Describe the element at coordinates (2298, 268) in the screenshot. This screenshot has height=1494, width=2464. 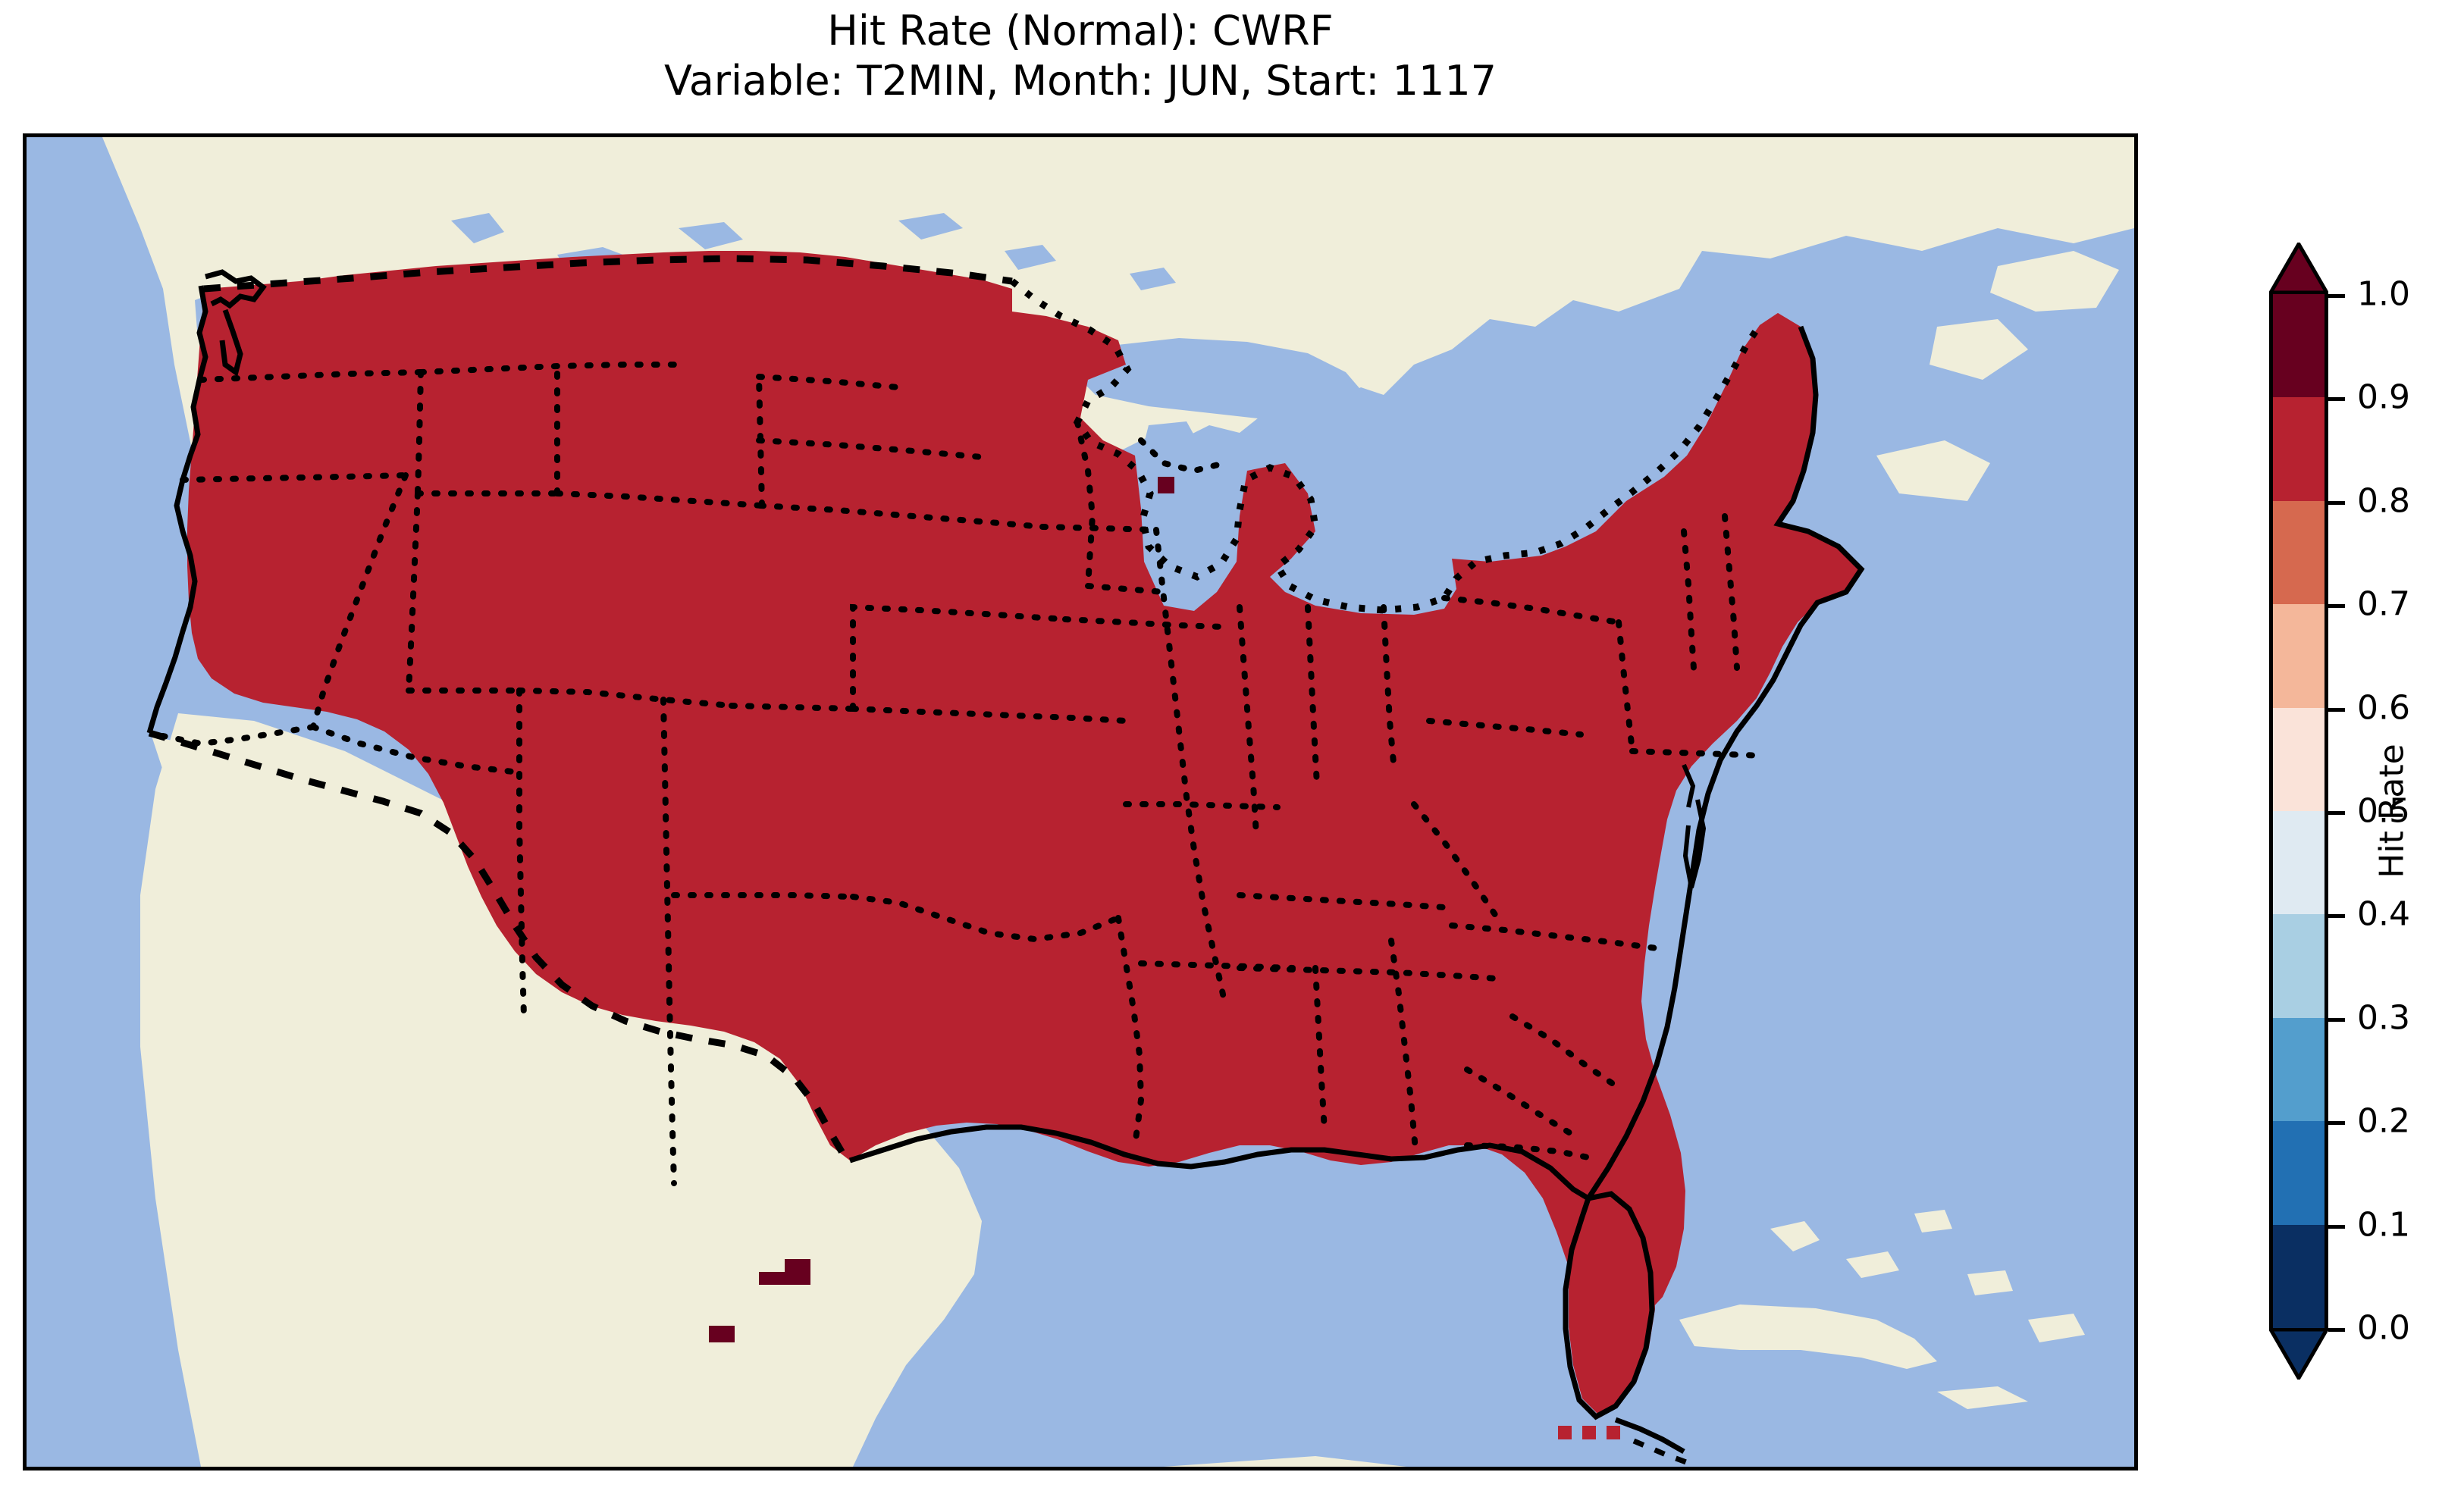
I see `colorbar-extend-over-arrow` at that location.